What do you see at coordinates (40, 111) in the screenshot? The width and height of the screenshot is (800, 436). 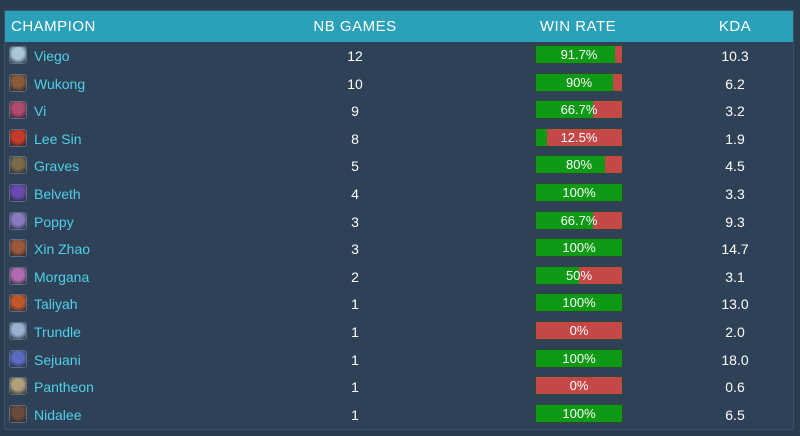 I see `champion-name: Vi` at bounding box center [40, 111].